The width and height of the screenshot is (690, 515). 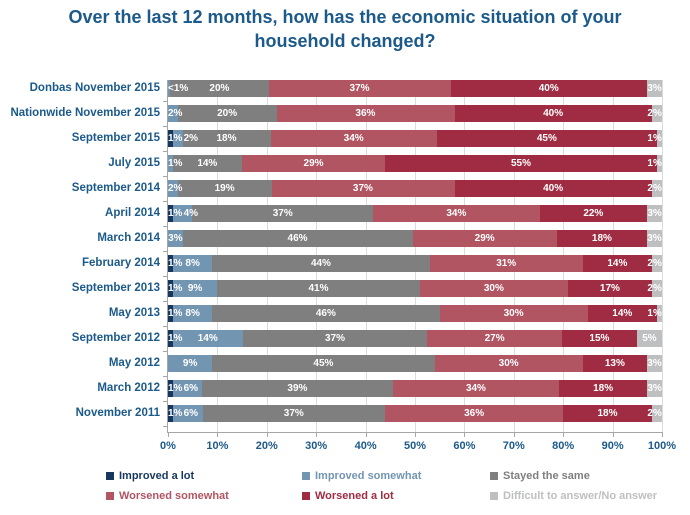 I want to click on x-axis-line, so click(x=415, y=432).